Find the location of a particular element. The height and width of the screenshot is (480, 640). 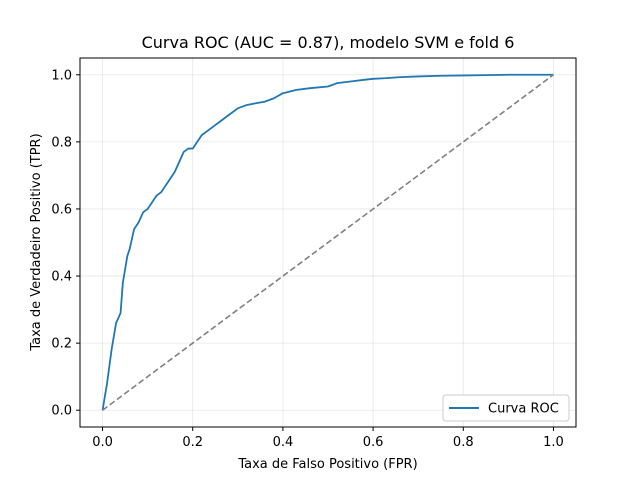

x-axis: 0.0 0.2 0.4 0.6 0.8 1.0 is located at coordinates (328, 438).